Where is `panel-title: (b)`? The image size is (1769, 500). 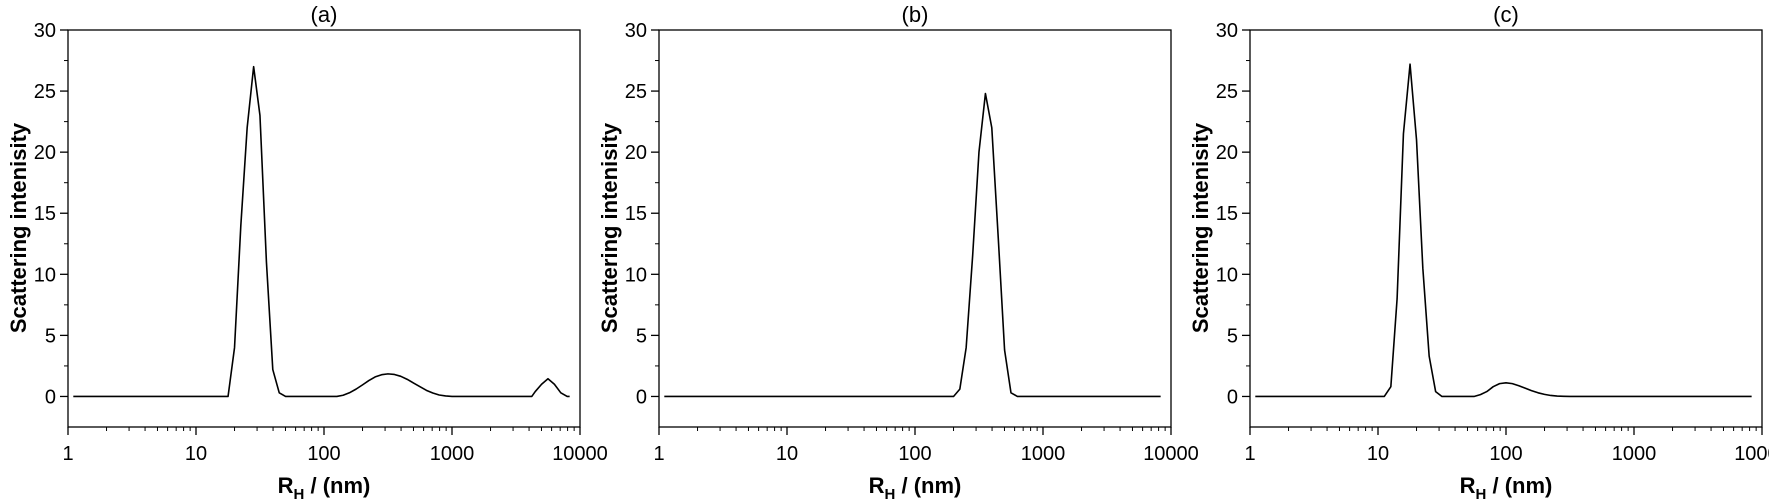
panel-title: (b) is located at coordinates (915, 14).